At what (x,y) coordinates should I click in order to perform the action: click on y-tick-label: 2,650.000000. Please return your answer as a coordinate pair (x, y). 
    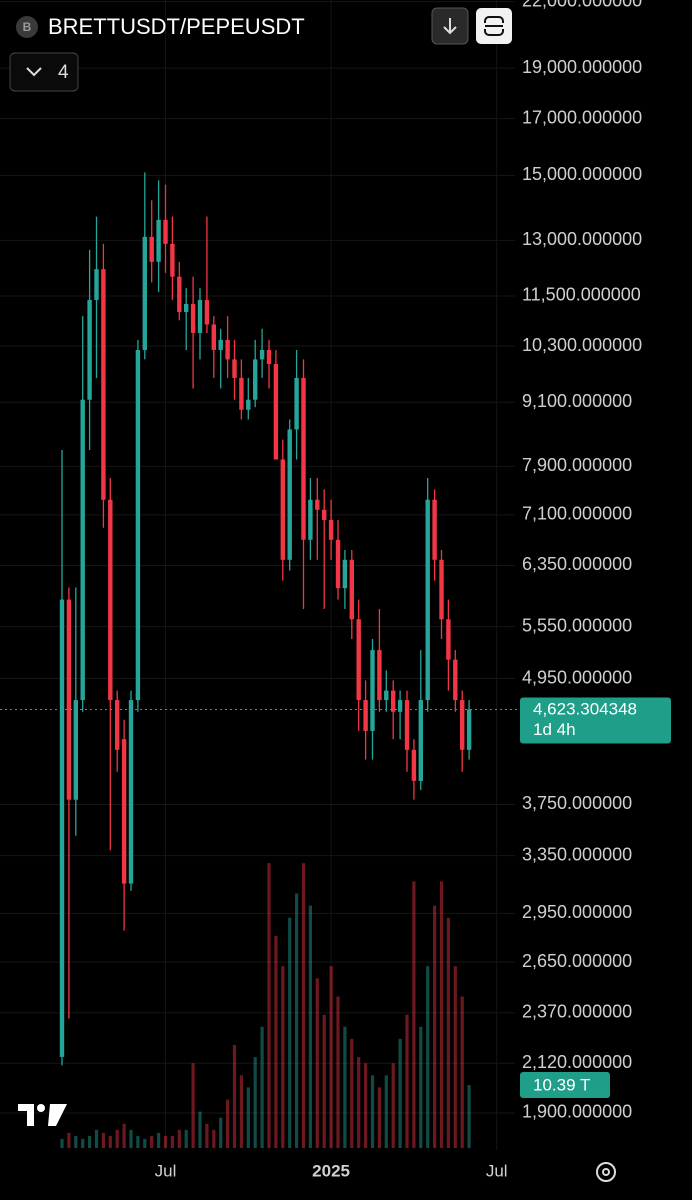
    Looking at the image, I should click on (577, 961).